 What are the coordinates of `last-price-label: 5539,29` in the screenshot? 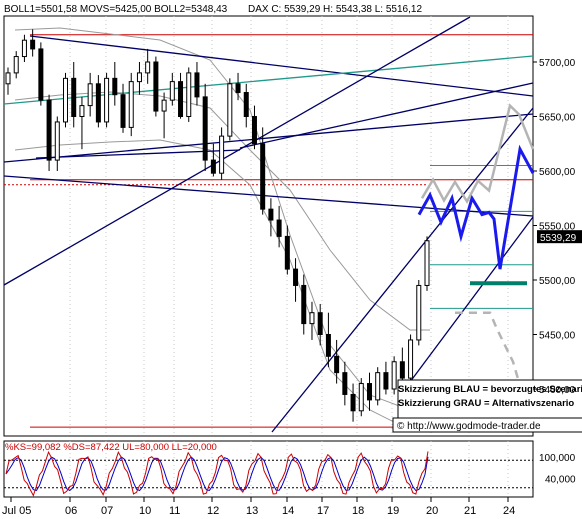 It's located at (558, 238).